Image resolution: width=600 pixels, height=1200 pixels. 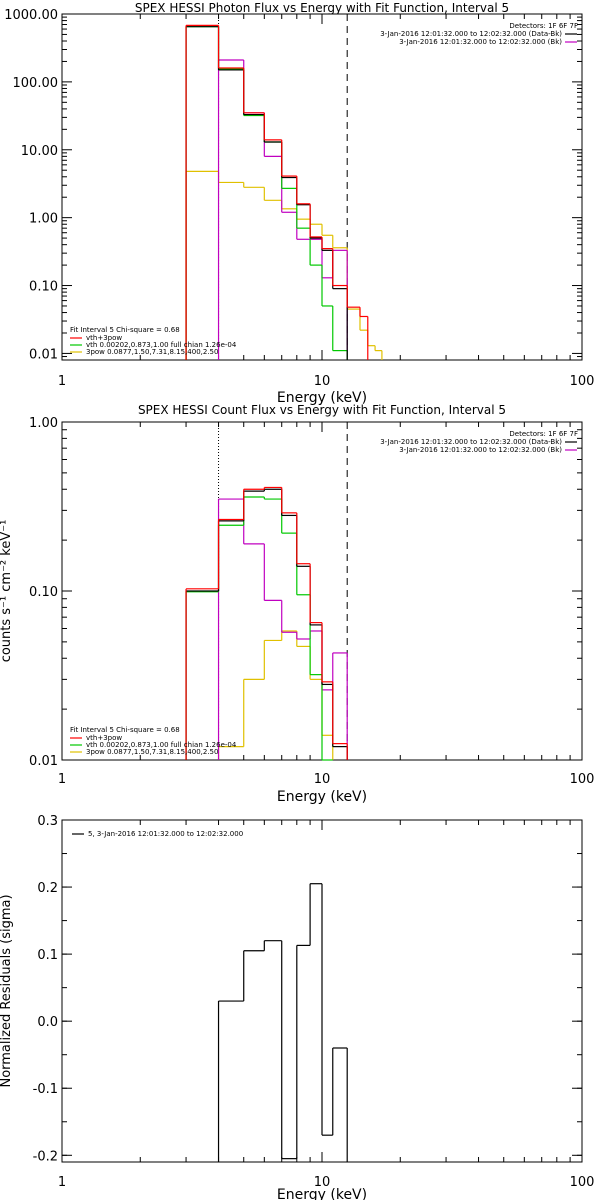 I want to click on y-axis-label: Normalized Residuals (sigma), so click(x=7, y=990).